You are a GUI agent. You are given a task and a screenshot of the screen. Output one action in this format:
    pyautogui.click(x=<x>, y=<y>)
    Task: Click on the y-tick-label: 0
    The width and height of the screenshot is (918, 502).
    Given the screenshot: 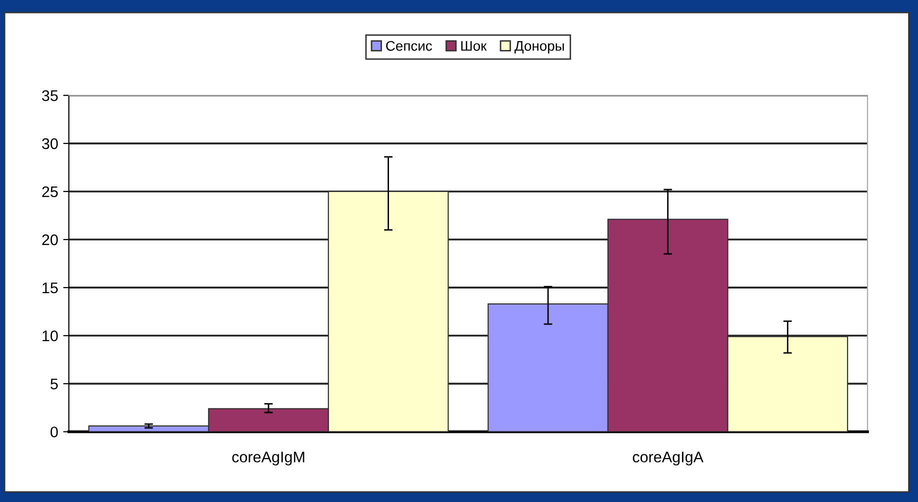 What is the action you would take?
    pyautogui.click(x=54, y=432)
    